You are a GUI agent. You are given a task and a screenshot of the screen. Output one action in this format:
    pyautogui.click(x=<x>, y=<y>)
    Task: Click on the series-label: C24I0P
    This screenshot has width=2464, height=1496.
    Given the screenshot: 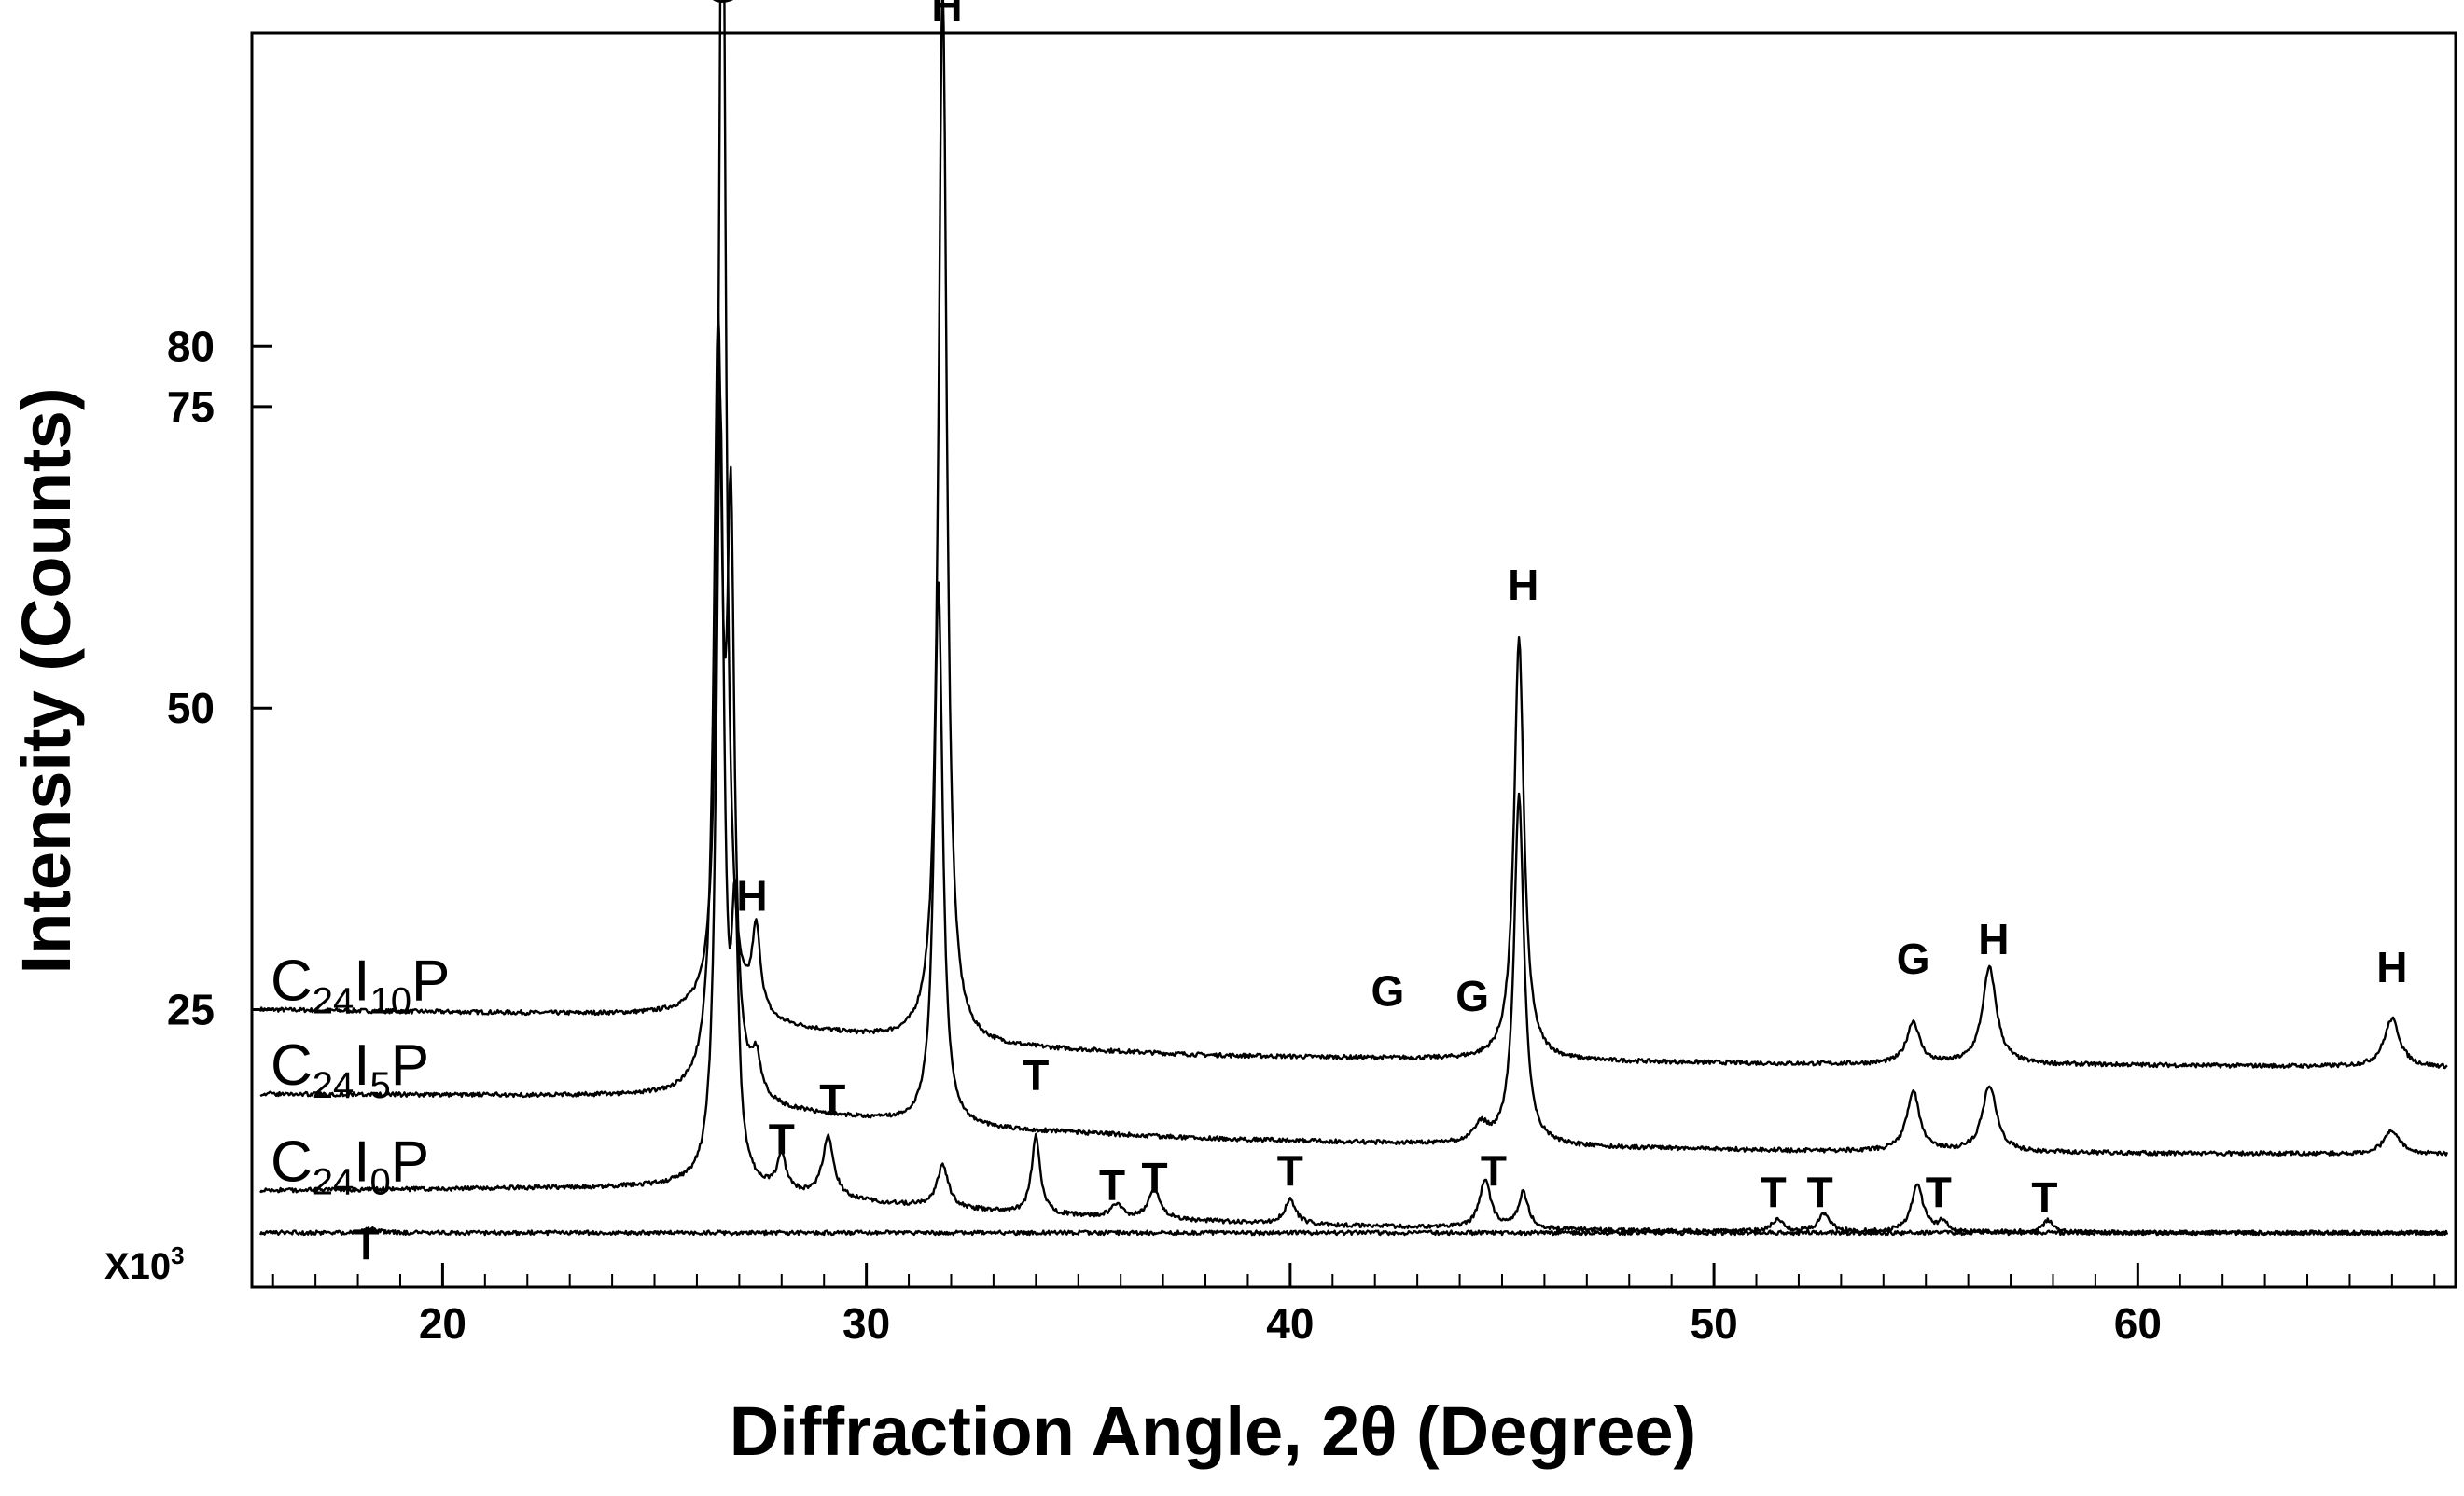 What is the action you would take?
    pyautogui.click(x=350, y=1166)
    